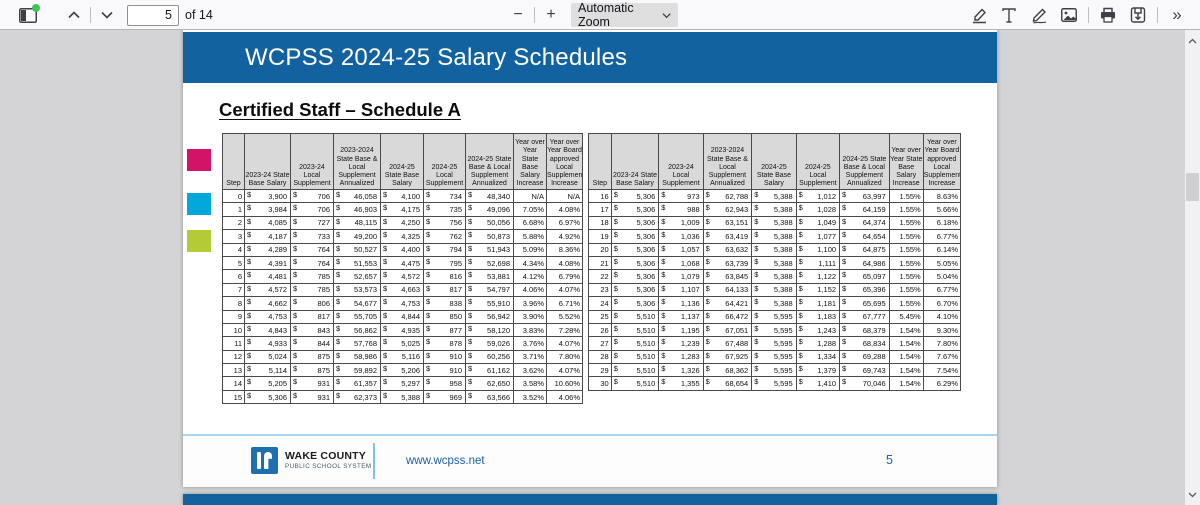 This screenshot has width=1200, height=505. I want to click on amount-cell: $55,705, so click(357, 316).